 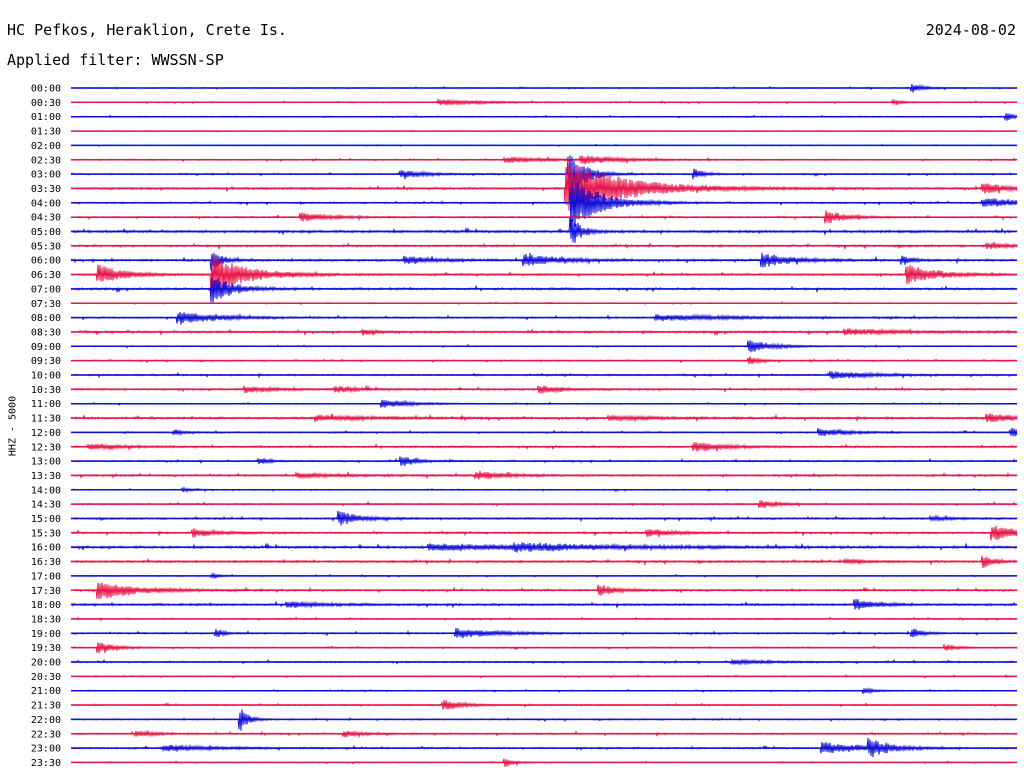 What do you see at coordinates (46, 462) in the screenshot?
I see `time-label: 13:00` at bounding box center [46, 462].